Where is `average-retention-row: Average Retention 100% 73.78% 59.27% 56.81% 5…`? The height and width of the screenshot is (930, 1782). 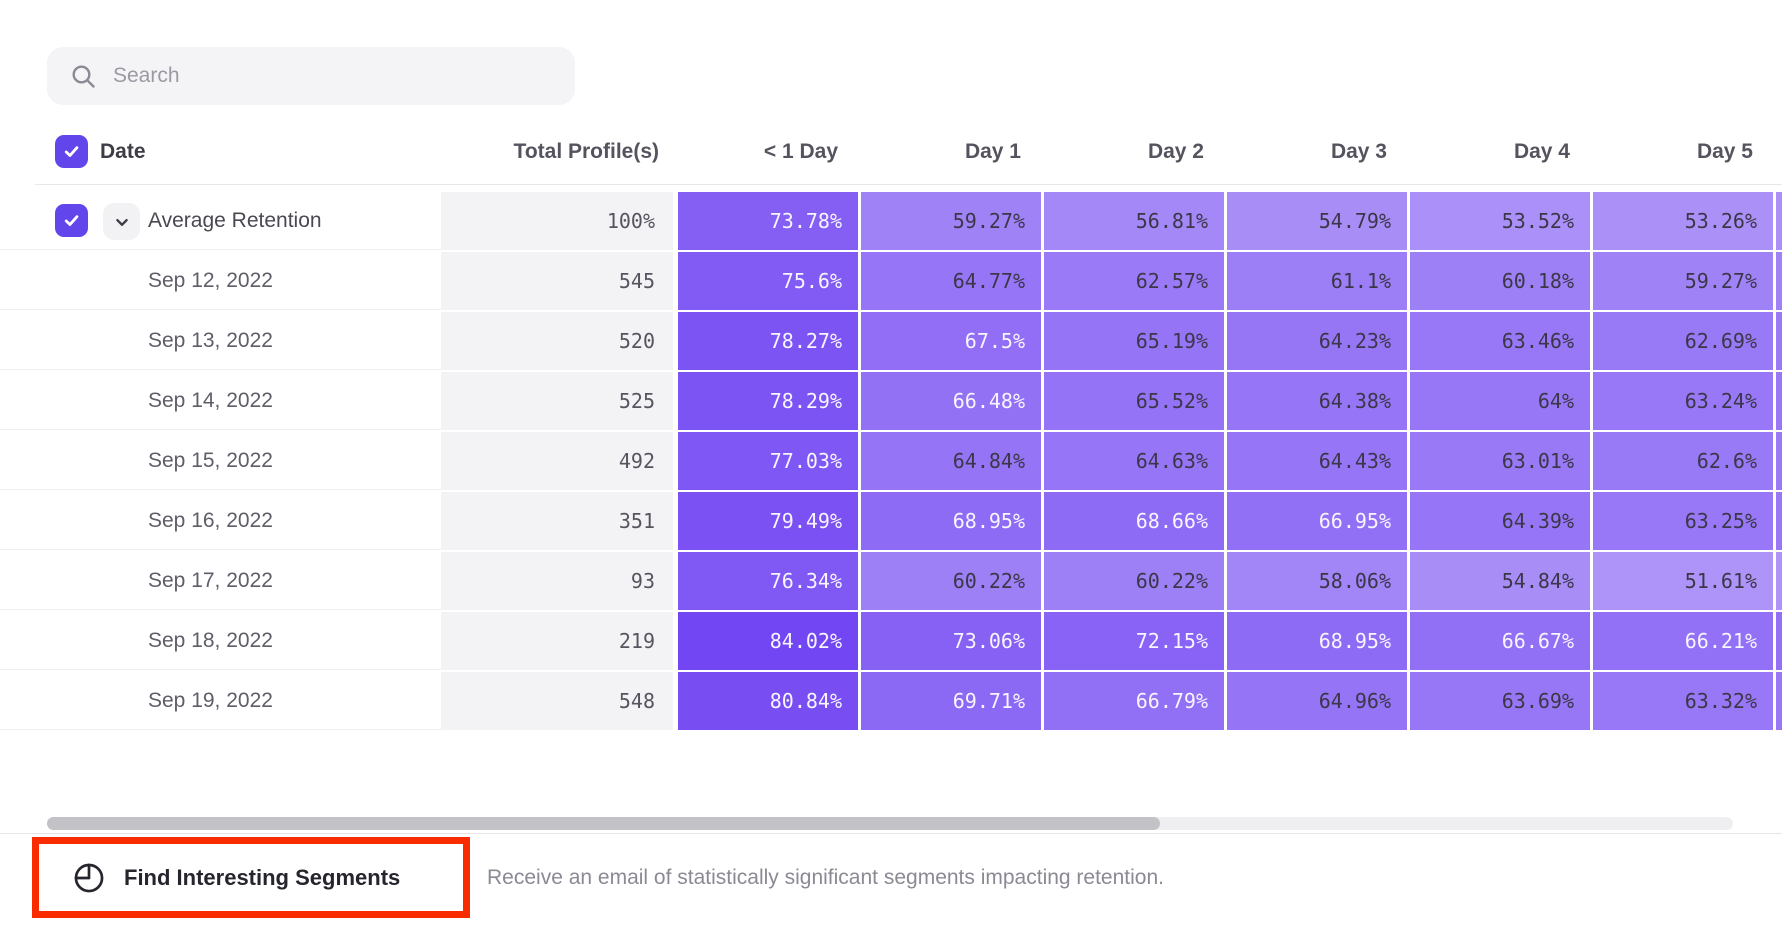 average-retention-row: Average Retention 100% 73.78% 59.27% 56.81% 5… is located at coordinates (891, 221).